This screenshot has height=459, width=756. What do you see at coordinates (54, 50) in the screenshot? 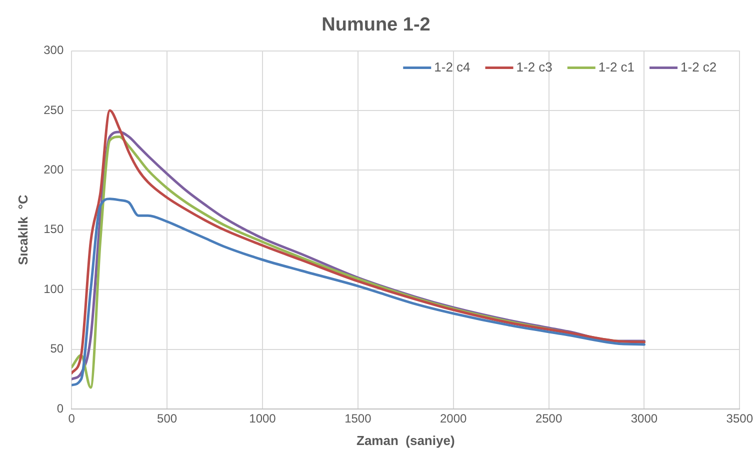
I see `y-tick-label: 300` at bounding box center [54, 50].